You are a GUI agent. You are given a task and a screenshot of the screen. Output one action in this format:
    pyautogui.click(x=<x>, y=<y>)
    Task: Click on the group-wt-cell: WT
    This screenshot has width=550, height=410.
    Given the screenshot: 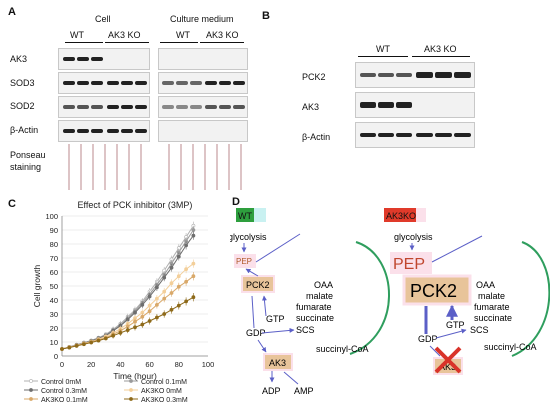 What is the action you would take?
    pyautogui.click(x=77, y=35)
    